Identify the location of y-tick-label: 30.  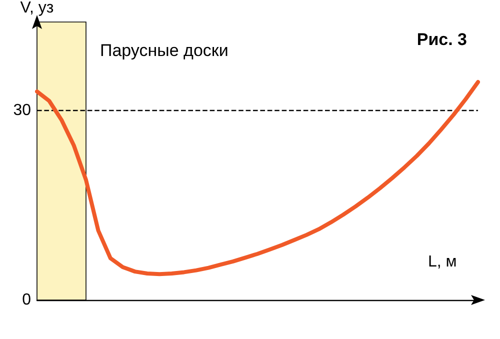
(22, 110).